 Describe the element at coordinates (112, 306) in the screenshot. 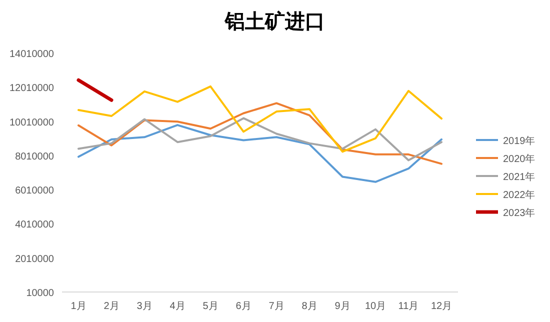

I see `x-tick-label: 2月` at that location.